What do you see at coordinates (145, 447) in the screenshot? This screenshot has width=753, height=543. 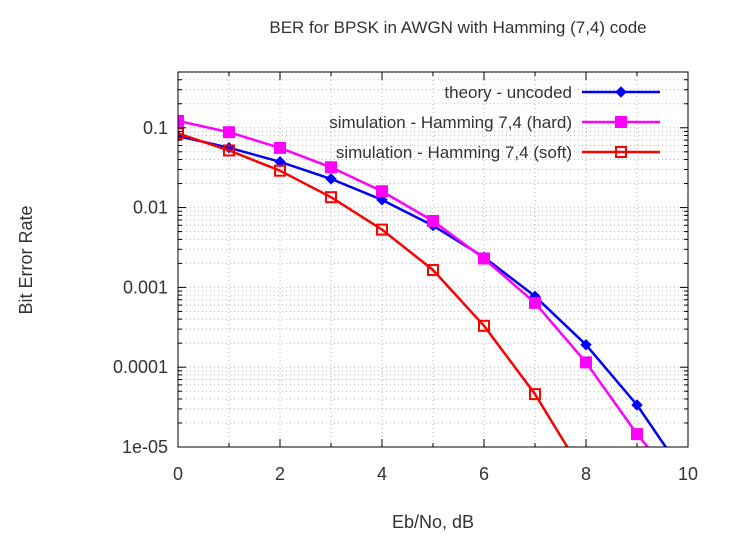 I see `y-tick-label: 1e-05` at bounding box center [145, 447].